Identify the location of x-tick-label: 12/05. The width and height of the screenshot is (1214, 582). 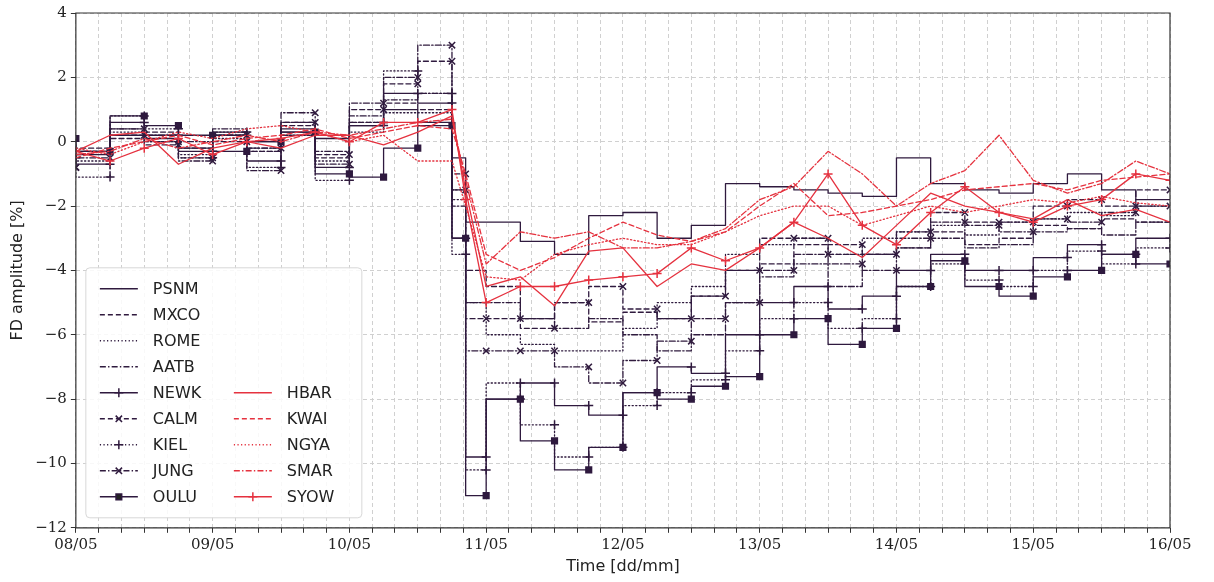
(623, 543).